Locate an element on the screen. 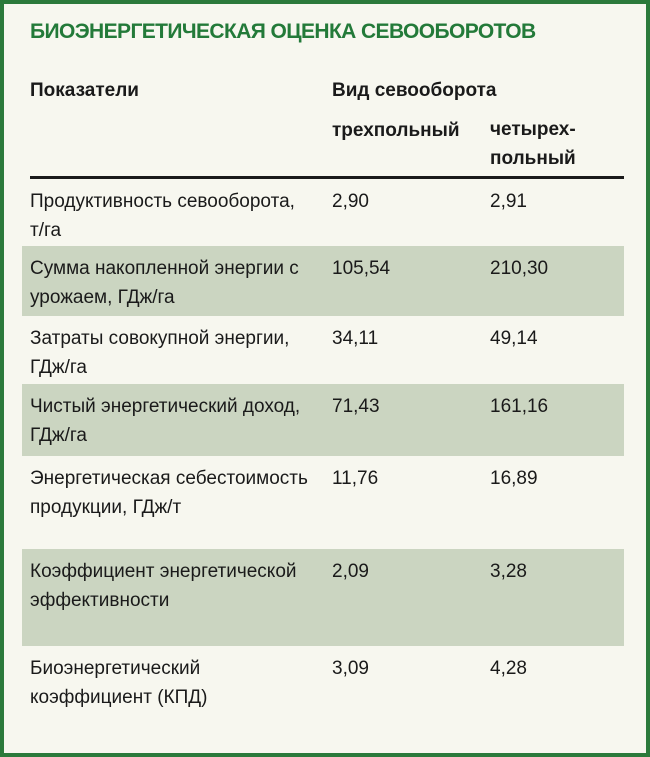 This screenshot has width=650, height=757. row-label: Продуктивность севооборота, т/га is located at coordinates (162, 216).